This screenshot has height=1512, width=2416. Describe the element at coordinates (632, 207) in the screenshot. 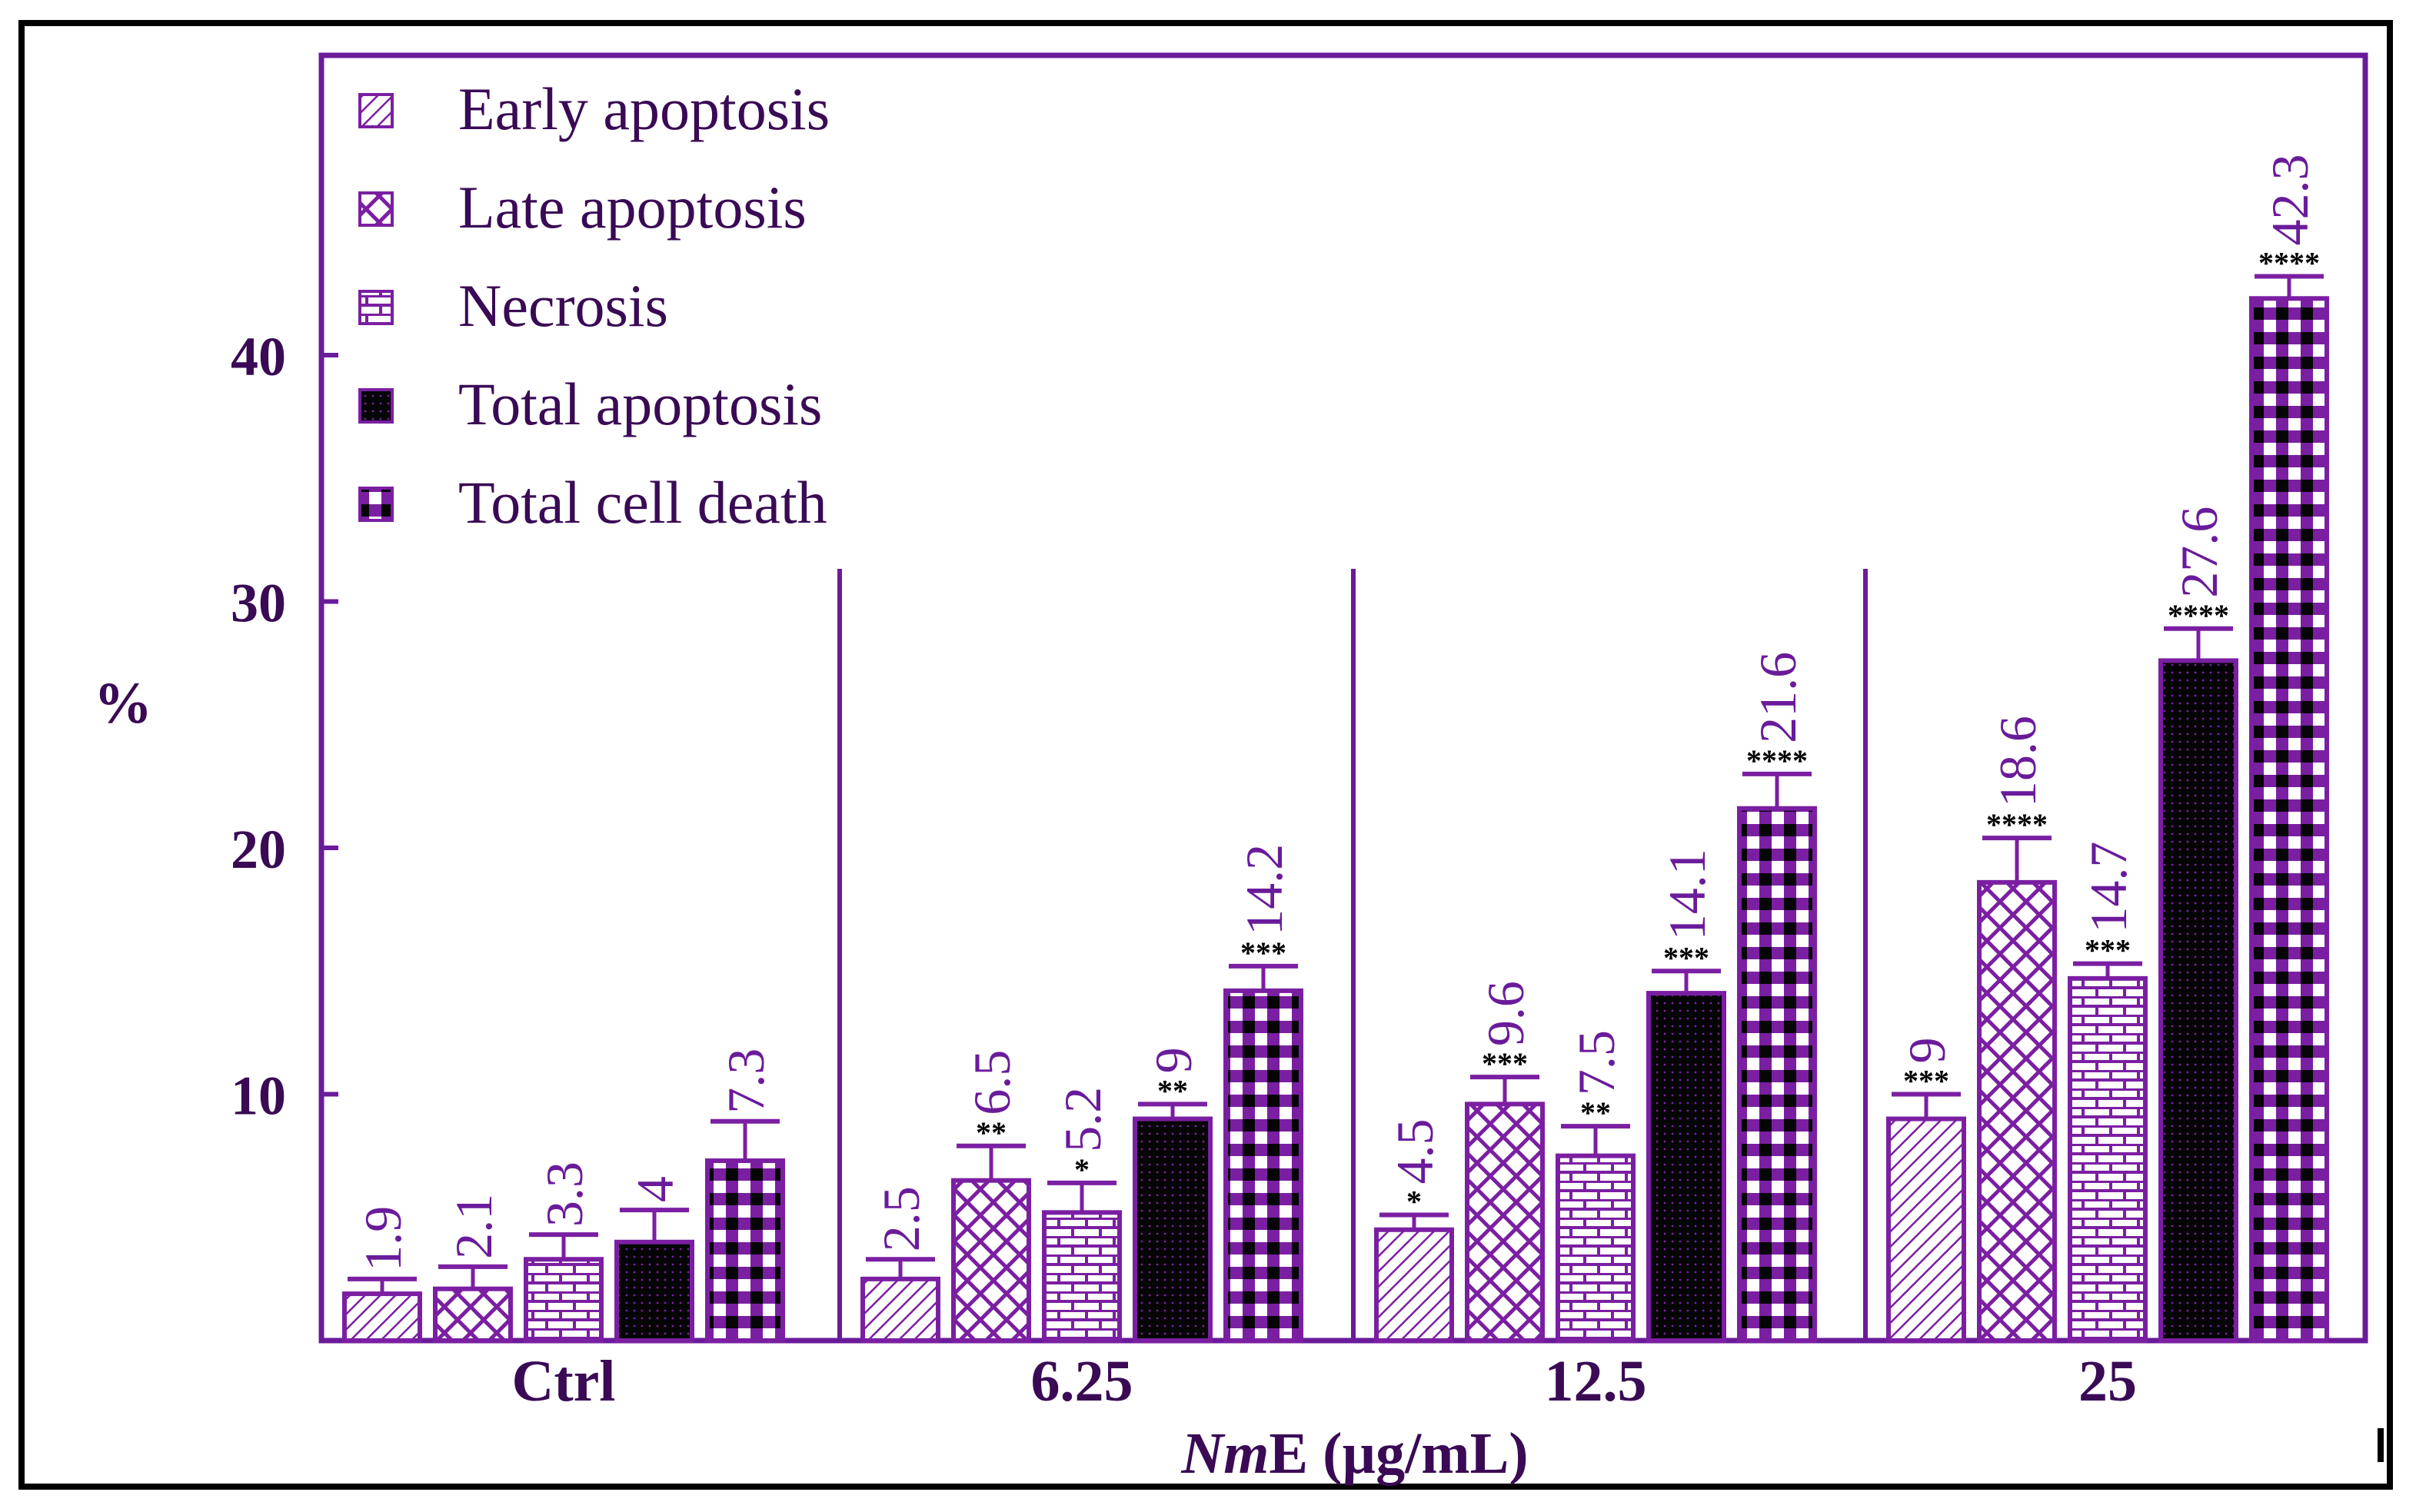

I see `legend-label-late-apoptosis: Late apoptosis` at that location.